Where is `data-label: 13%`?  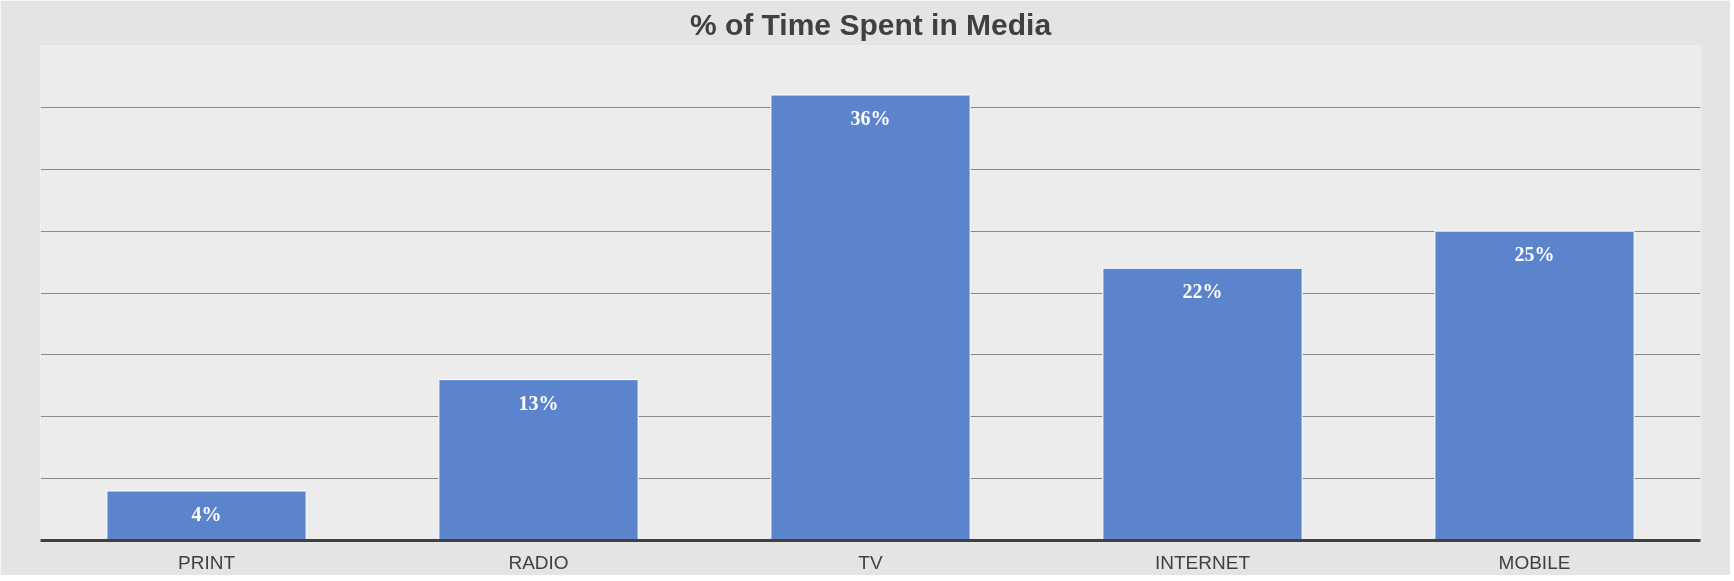 data-label: 13% is located at coordinates (538, 402).